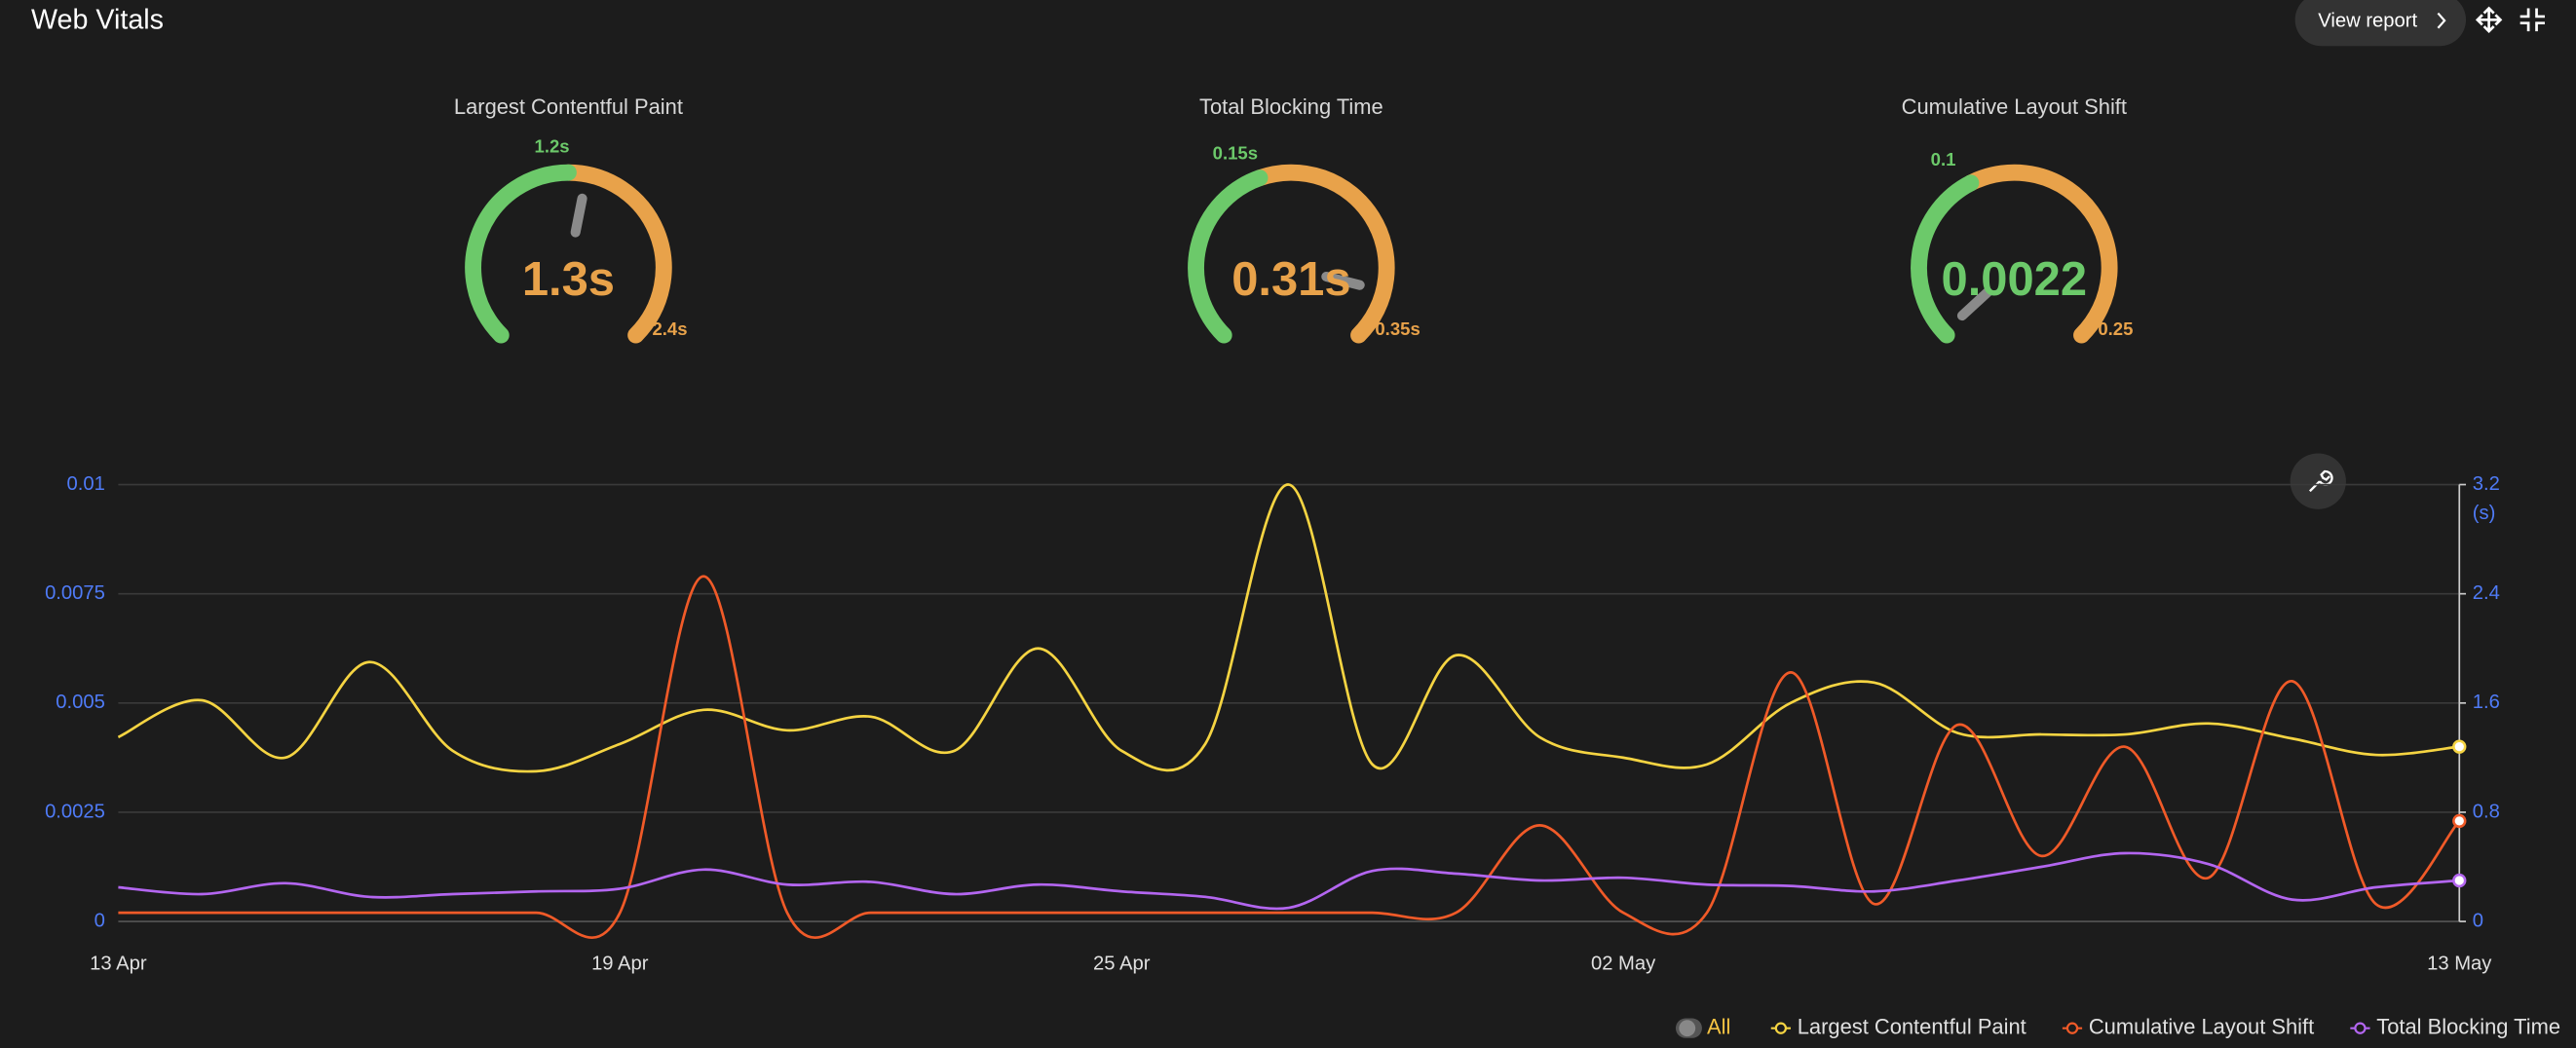  What do you see at coordinates (2459, 964) in the screenshot?
I see `x-tick-label: 13 May` at bounding box center [2459, 964].